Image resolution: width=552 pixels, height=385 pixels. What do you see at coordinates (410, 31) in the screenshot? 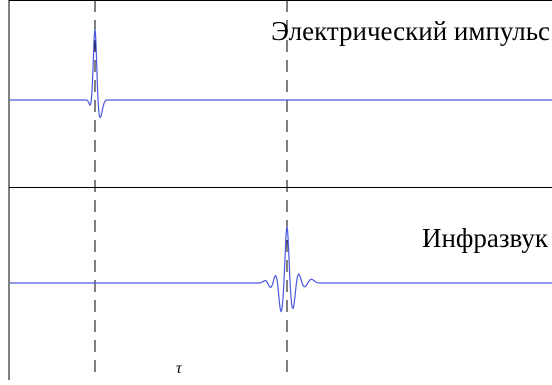
I see `electric-pulse-title: Электрический импульс` at bounding box center [410, 31].